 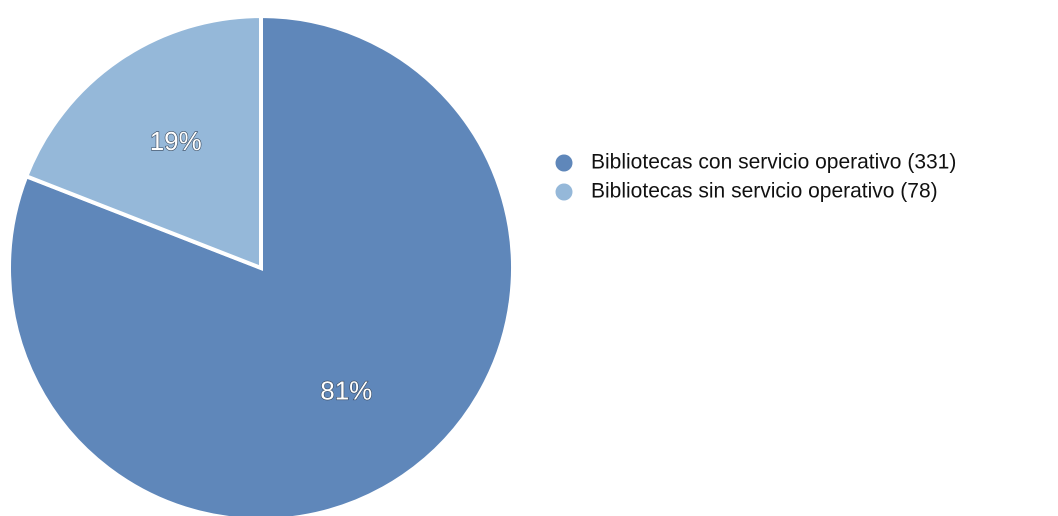 I want to click on legend-label-0: Bibliotecas con servicio operativo (331), so click(x=773, y=162).